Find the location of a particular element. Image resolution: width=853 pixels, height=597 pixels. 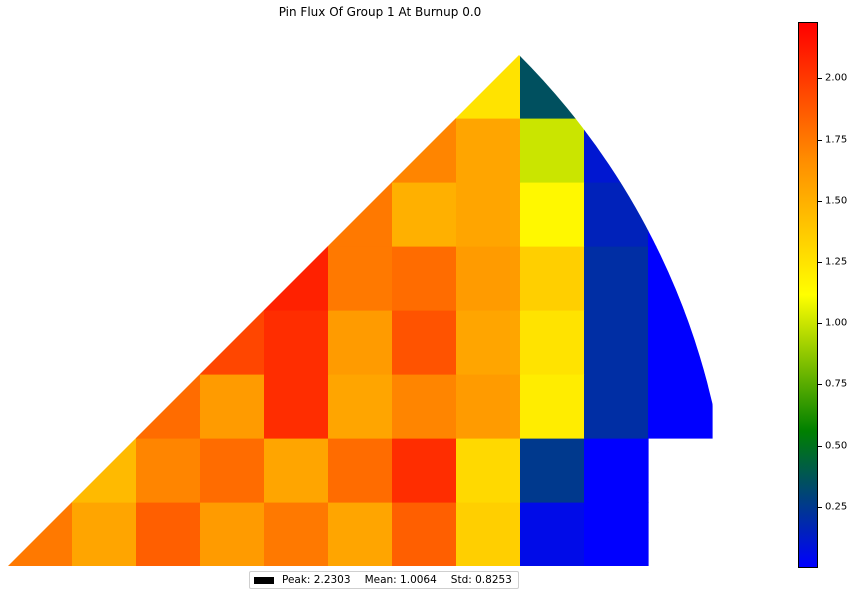

mean-value: Mean: 1.0064 is located at coordinates (400, 580).